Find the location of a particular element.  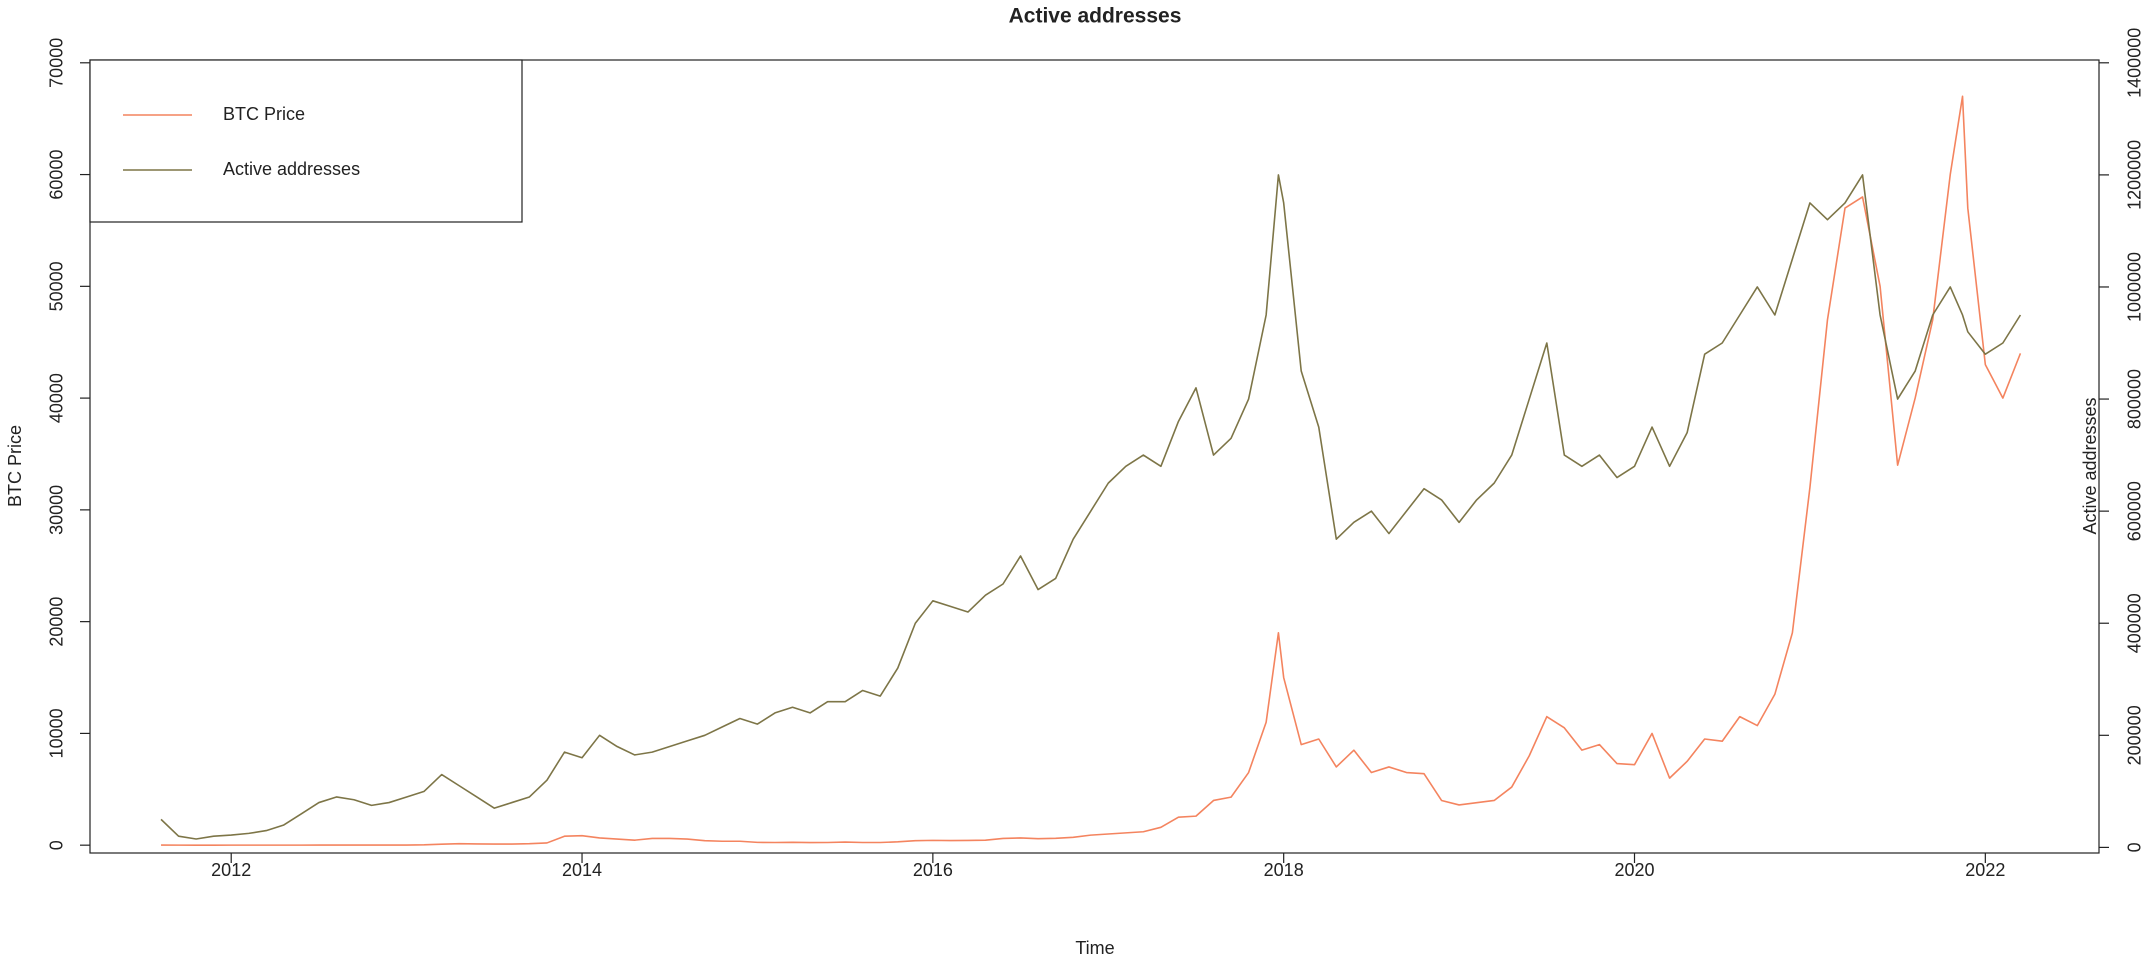

y2-tick-label: 1200000 is located at coordinates (2135, 175).